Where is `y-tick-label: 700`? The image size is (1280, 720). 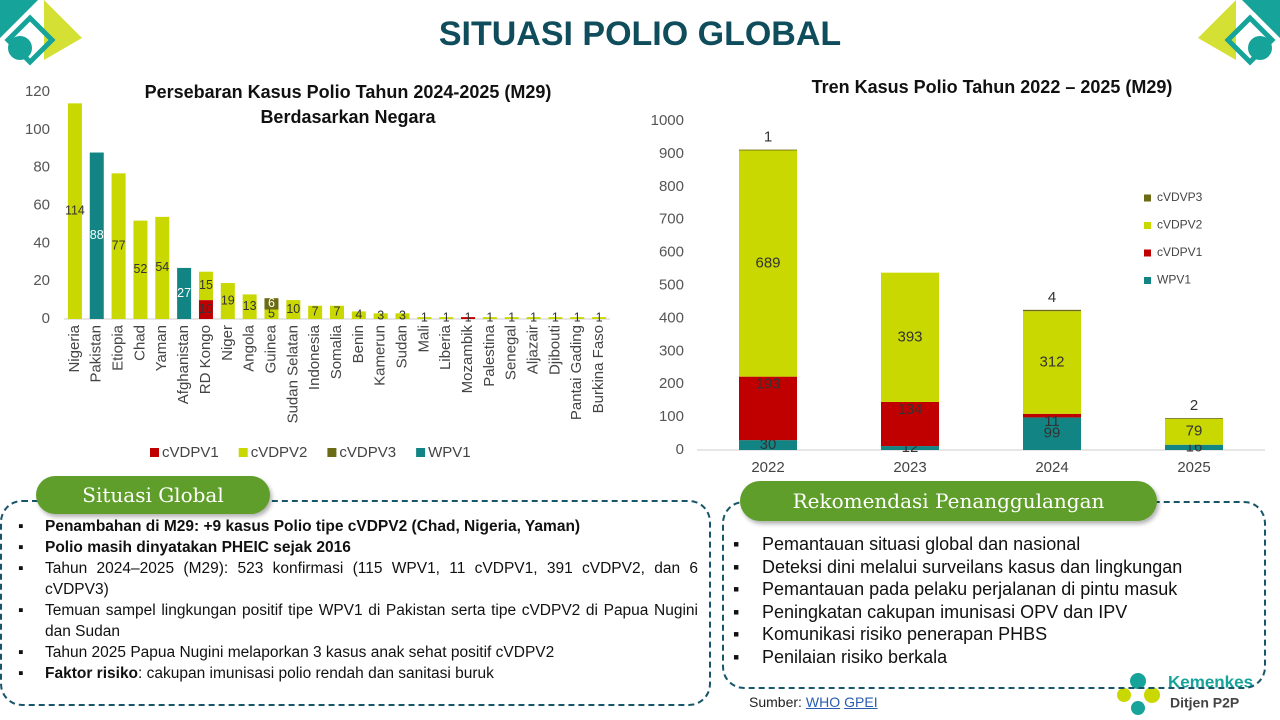 y-tick-label: 700 is located at coordinates (671, 219).